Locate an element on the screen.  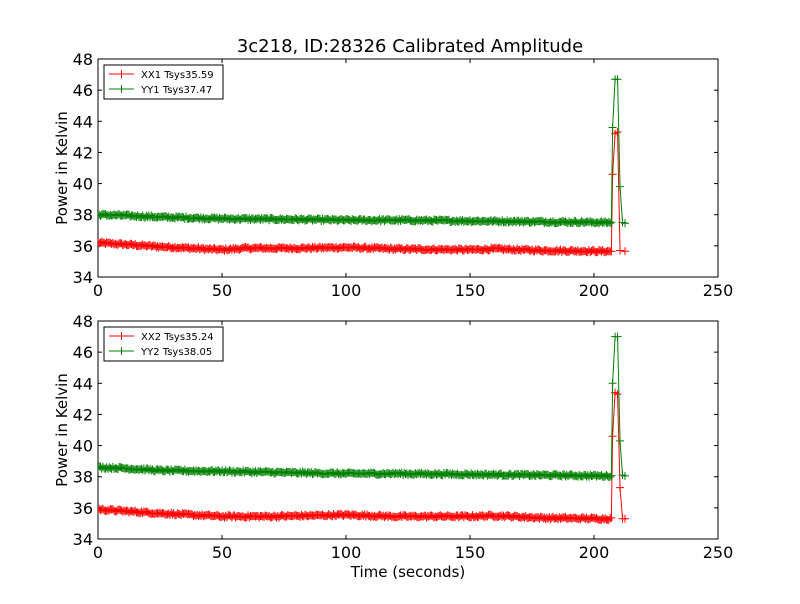
legend-label: YY2 Tsys38.05 is located at coordinates (176, 352).